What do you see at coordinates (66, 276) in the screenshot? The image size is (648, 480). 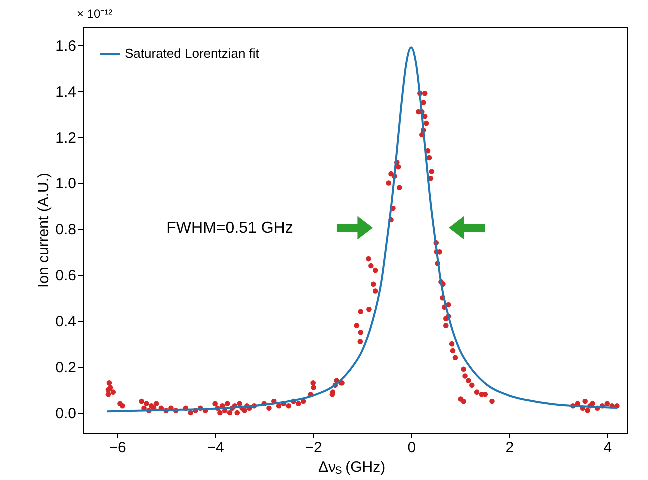 I see `y-tick-label: 0.6` at bounding box center [66, 276].